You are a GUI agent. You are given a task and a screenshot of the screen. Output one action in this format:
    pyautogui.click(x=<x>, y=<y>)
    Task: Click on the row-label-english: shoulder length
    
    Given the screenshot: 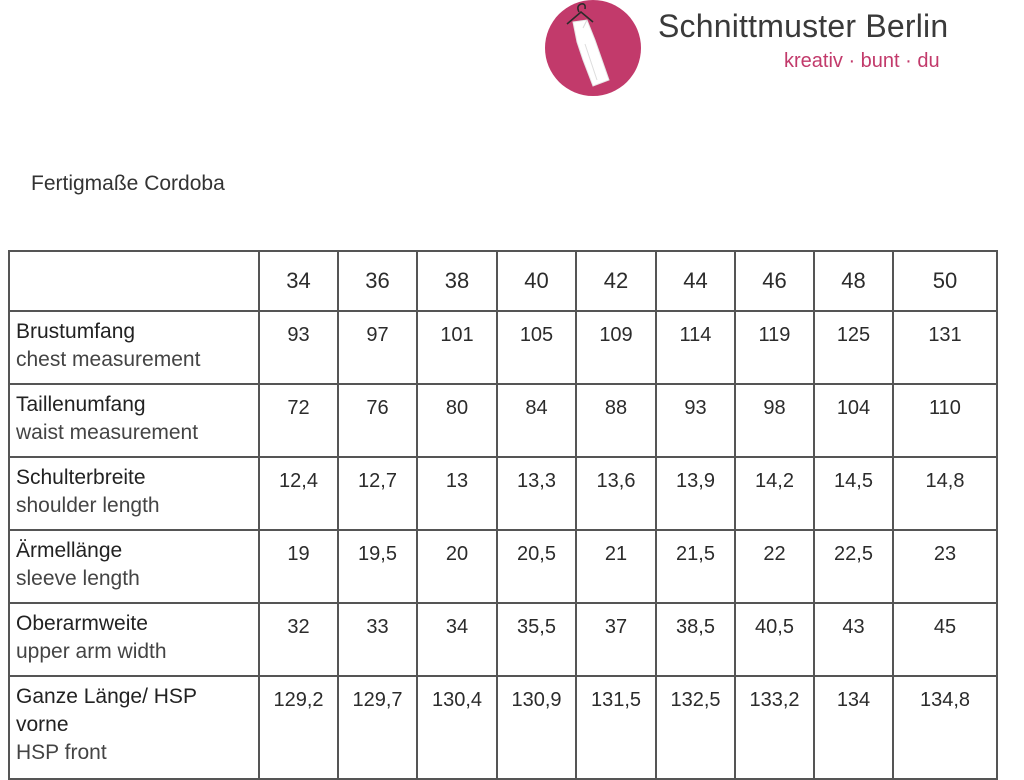 What is the action you would take?
    pyautogui.click(x=88, y=505)
    